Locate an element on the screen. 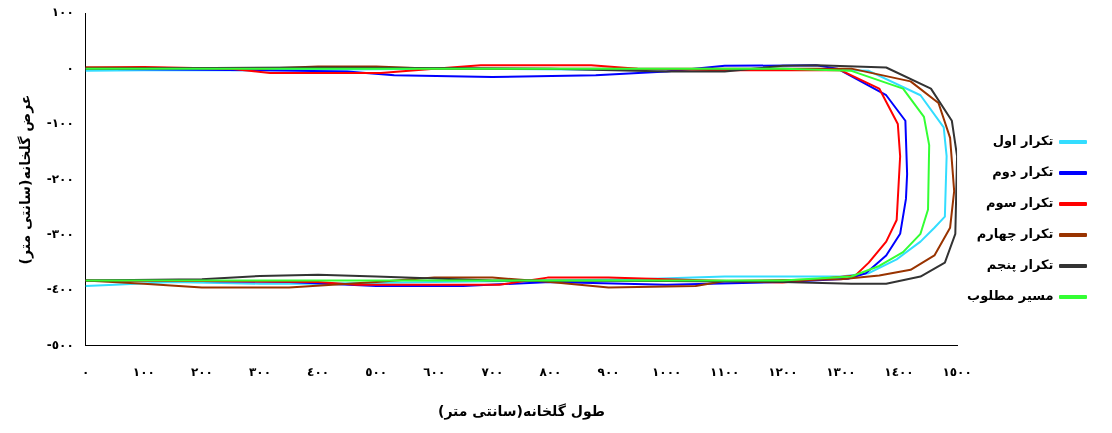 This screenshot has width=1112, height=433. x-tick-label: ١٠٠٠ is located at coordinates (666, 372).